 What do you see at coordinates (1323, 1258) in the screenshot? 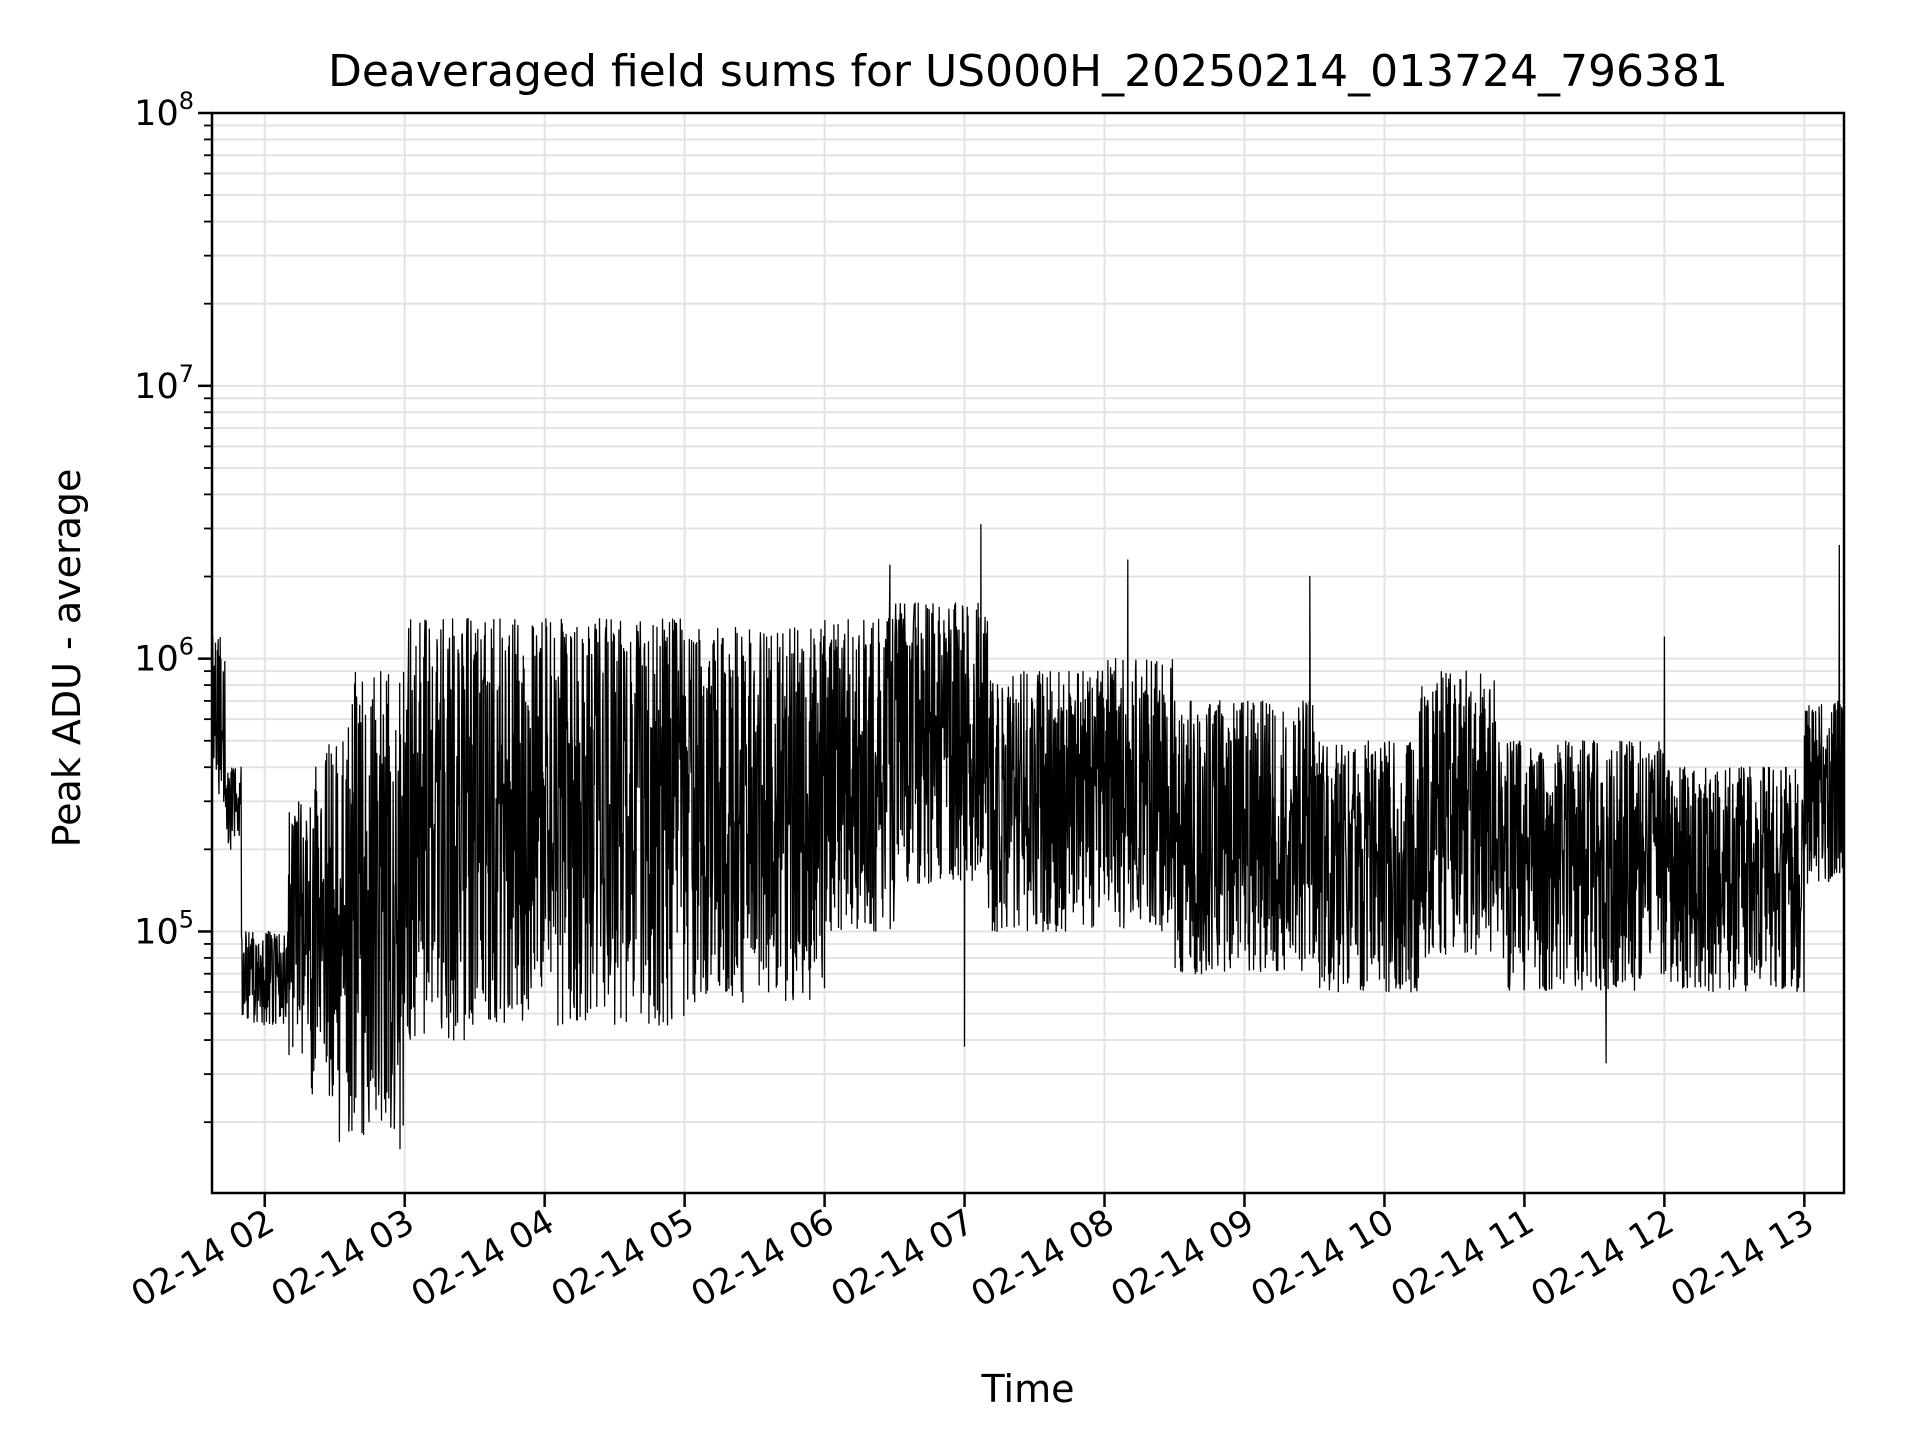
I see `x-tick-label: 02-14 10` at bounding box center [1323, 1258].